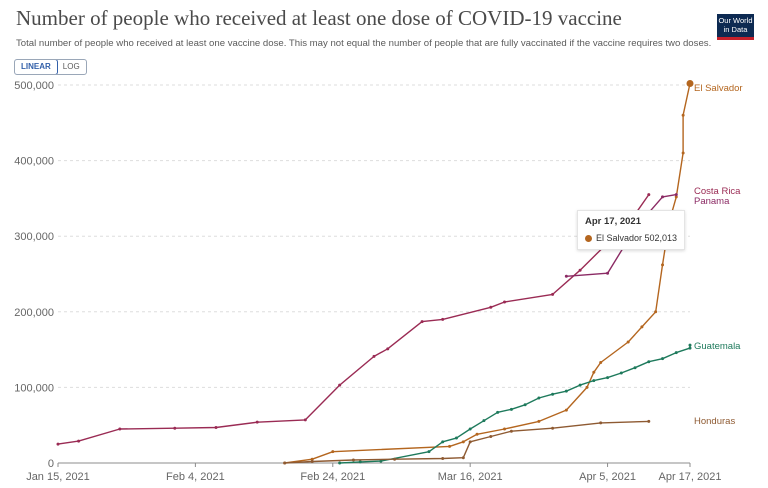 This screenshot has height=488, width=768. Describe the element at coordinates (717, 191) in the screenshot. I see `series-label-costa-rica: Costa Rica` at that location.